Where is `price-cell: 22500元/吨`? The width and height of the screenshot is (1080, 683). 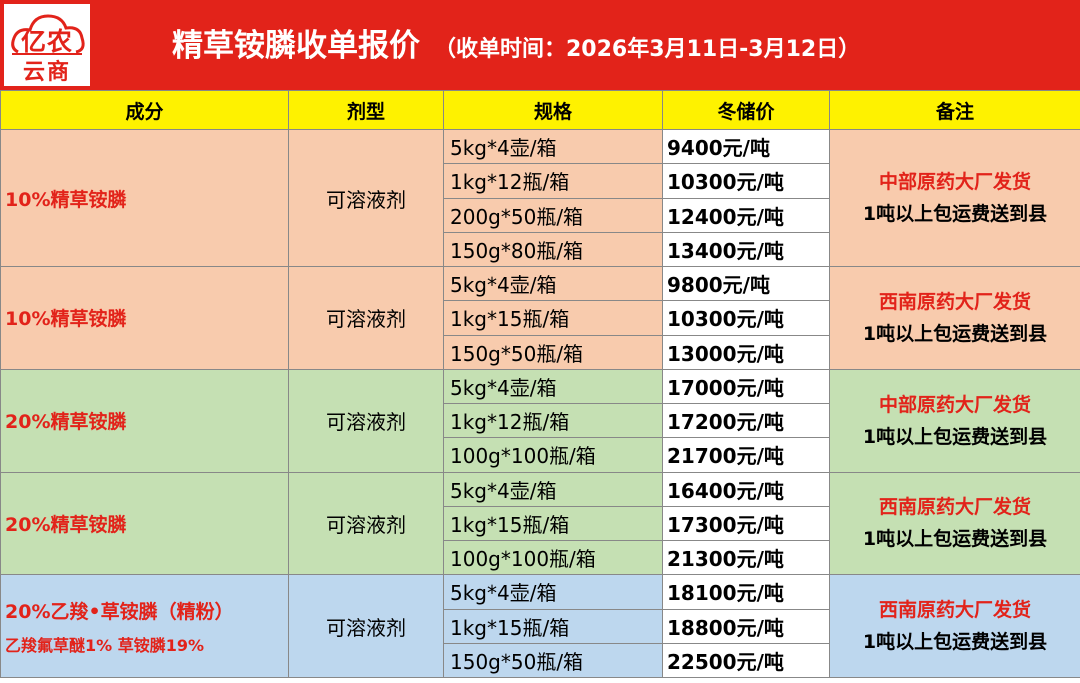 price-cell: 22500元/吨 is located at coordinates (746, 660).